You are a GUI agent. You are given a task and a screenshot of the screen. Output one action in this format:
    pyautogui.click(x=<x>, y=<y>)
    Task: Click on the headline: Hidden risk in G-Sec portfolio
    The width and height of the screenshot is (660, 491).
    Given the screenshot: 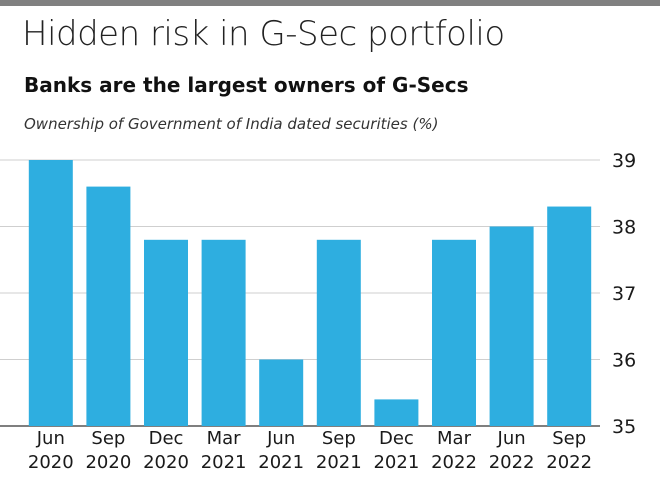 What is the action you would take?
    pyautogui.click(x=263, y=34)
    